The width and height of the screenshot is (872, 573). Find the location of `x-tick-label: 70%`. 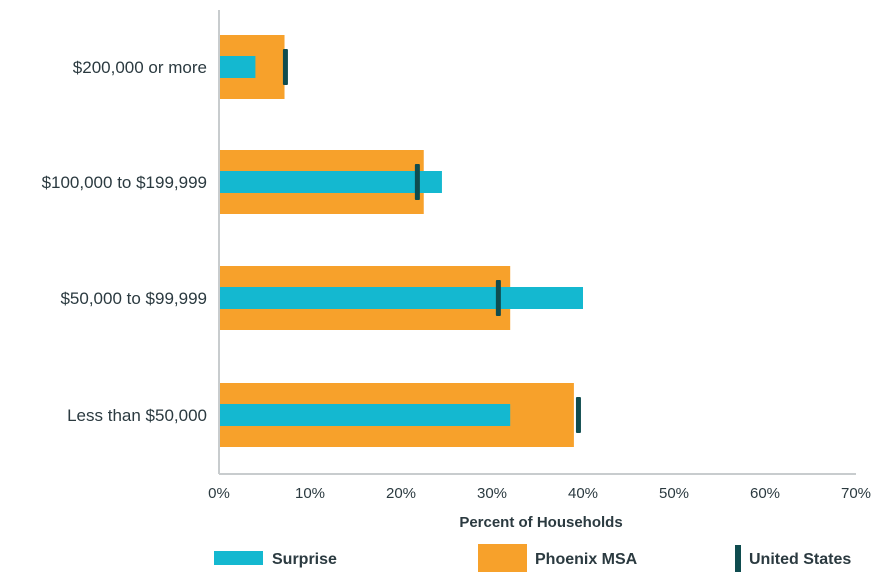

x-tick-label: 70% is located at coordinates (856, 493).